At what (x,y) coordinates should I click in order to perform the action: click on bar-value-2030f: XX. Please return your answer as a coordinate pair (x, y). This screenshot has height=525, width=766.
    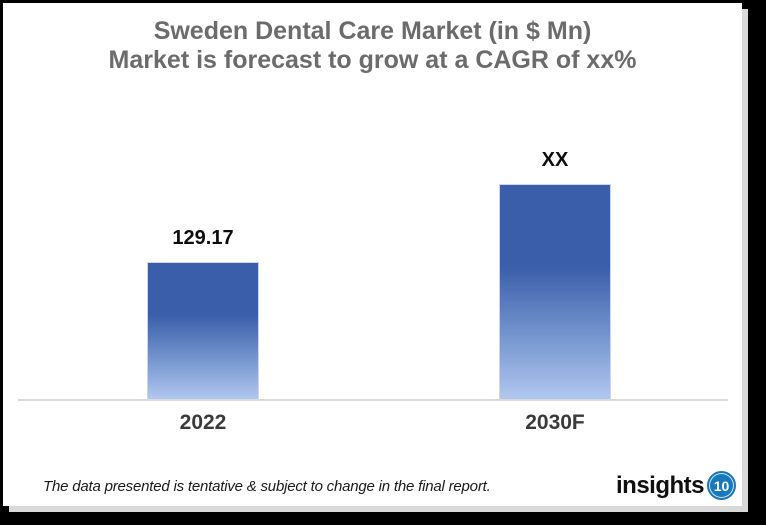
    Looking at the image, I should click on (555, 160).